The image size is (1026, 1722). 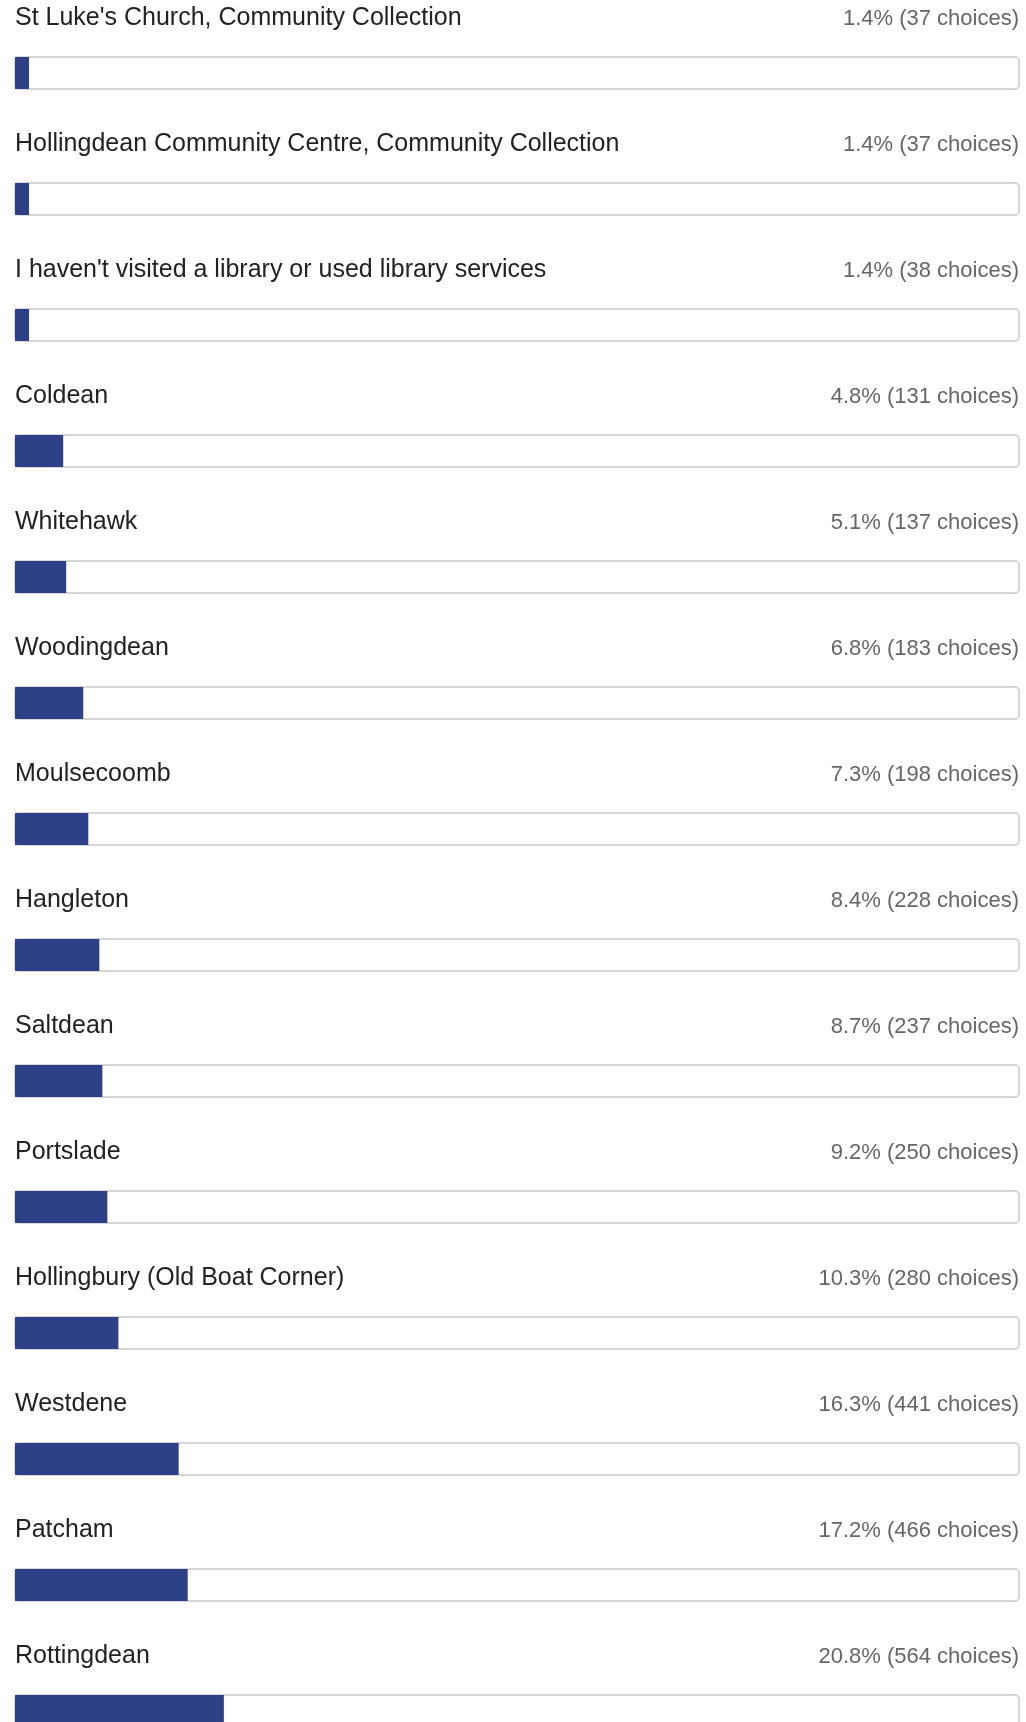 I want to click on data-label: 8.7% (237 choices), so click(x=924, y=1025).